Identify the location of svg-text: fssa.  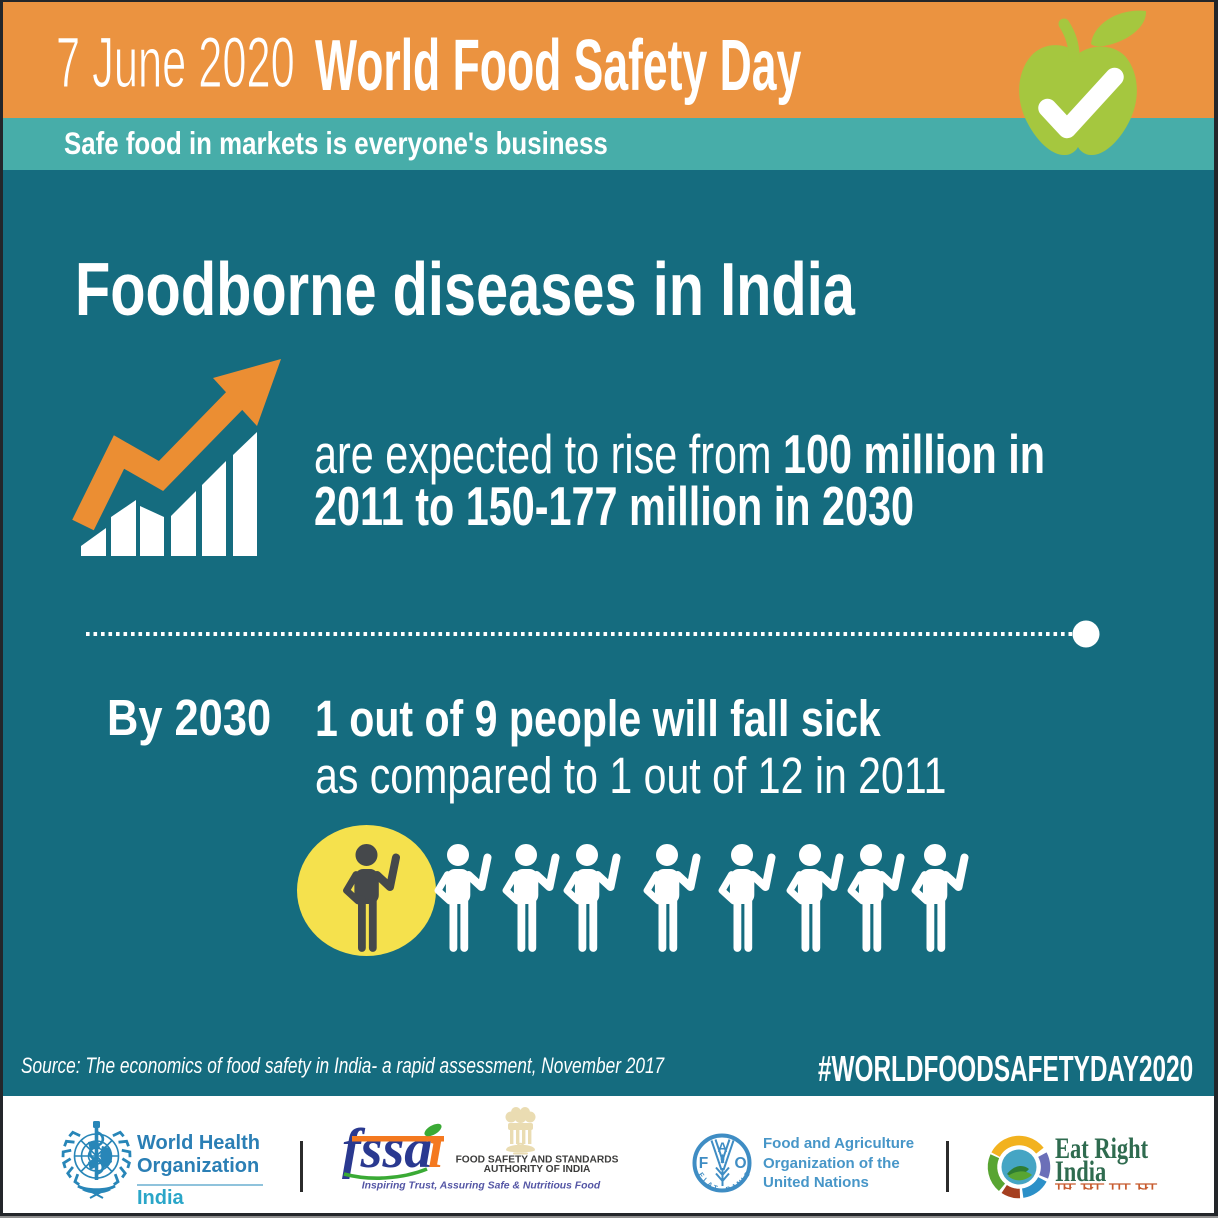
(387, 1149).